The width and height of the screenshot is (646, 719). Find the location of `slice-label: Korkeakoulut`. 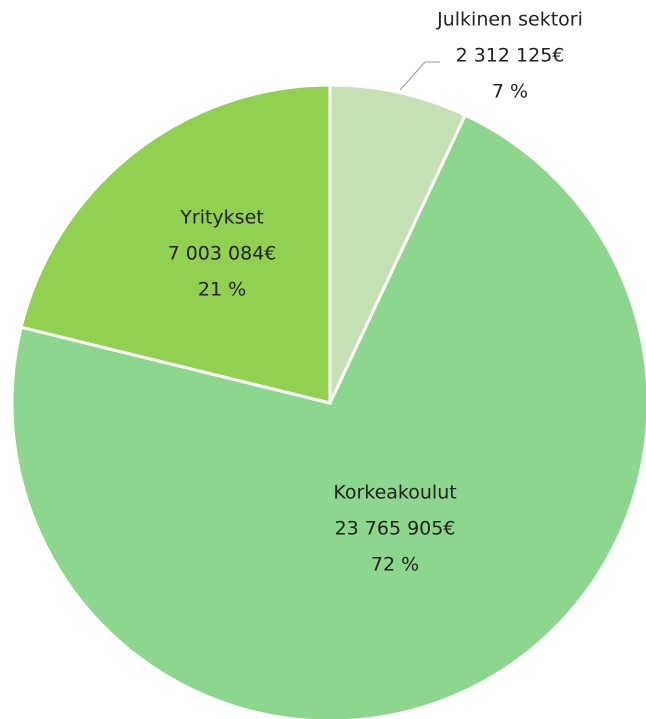

slice-label: Korkeakoulut is located at coordinates (394, 493).